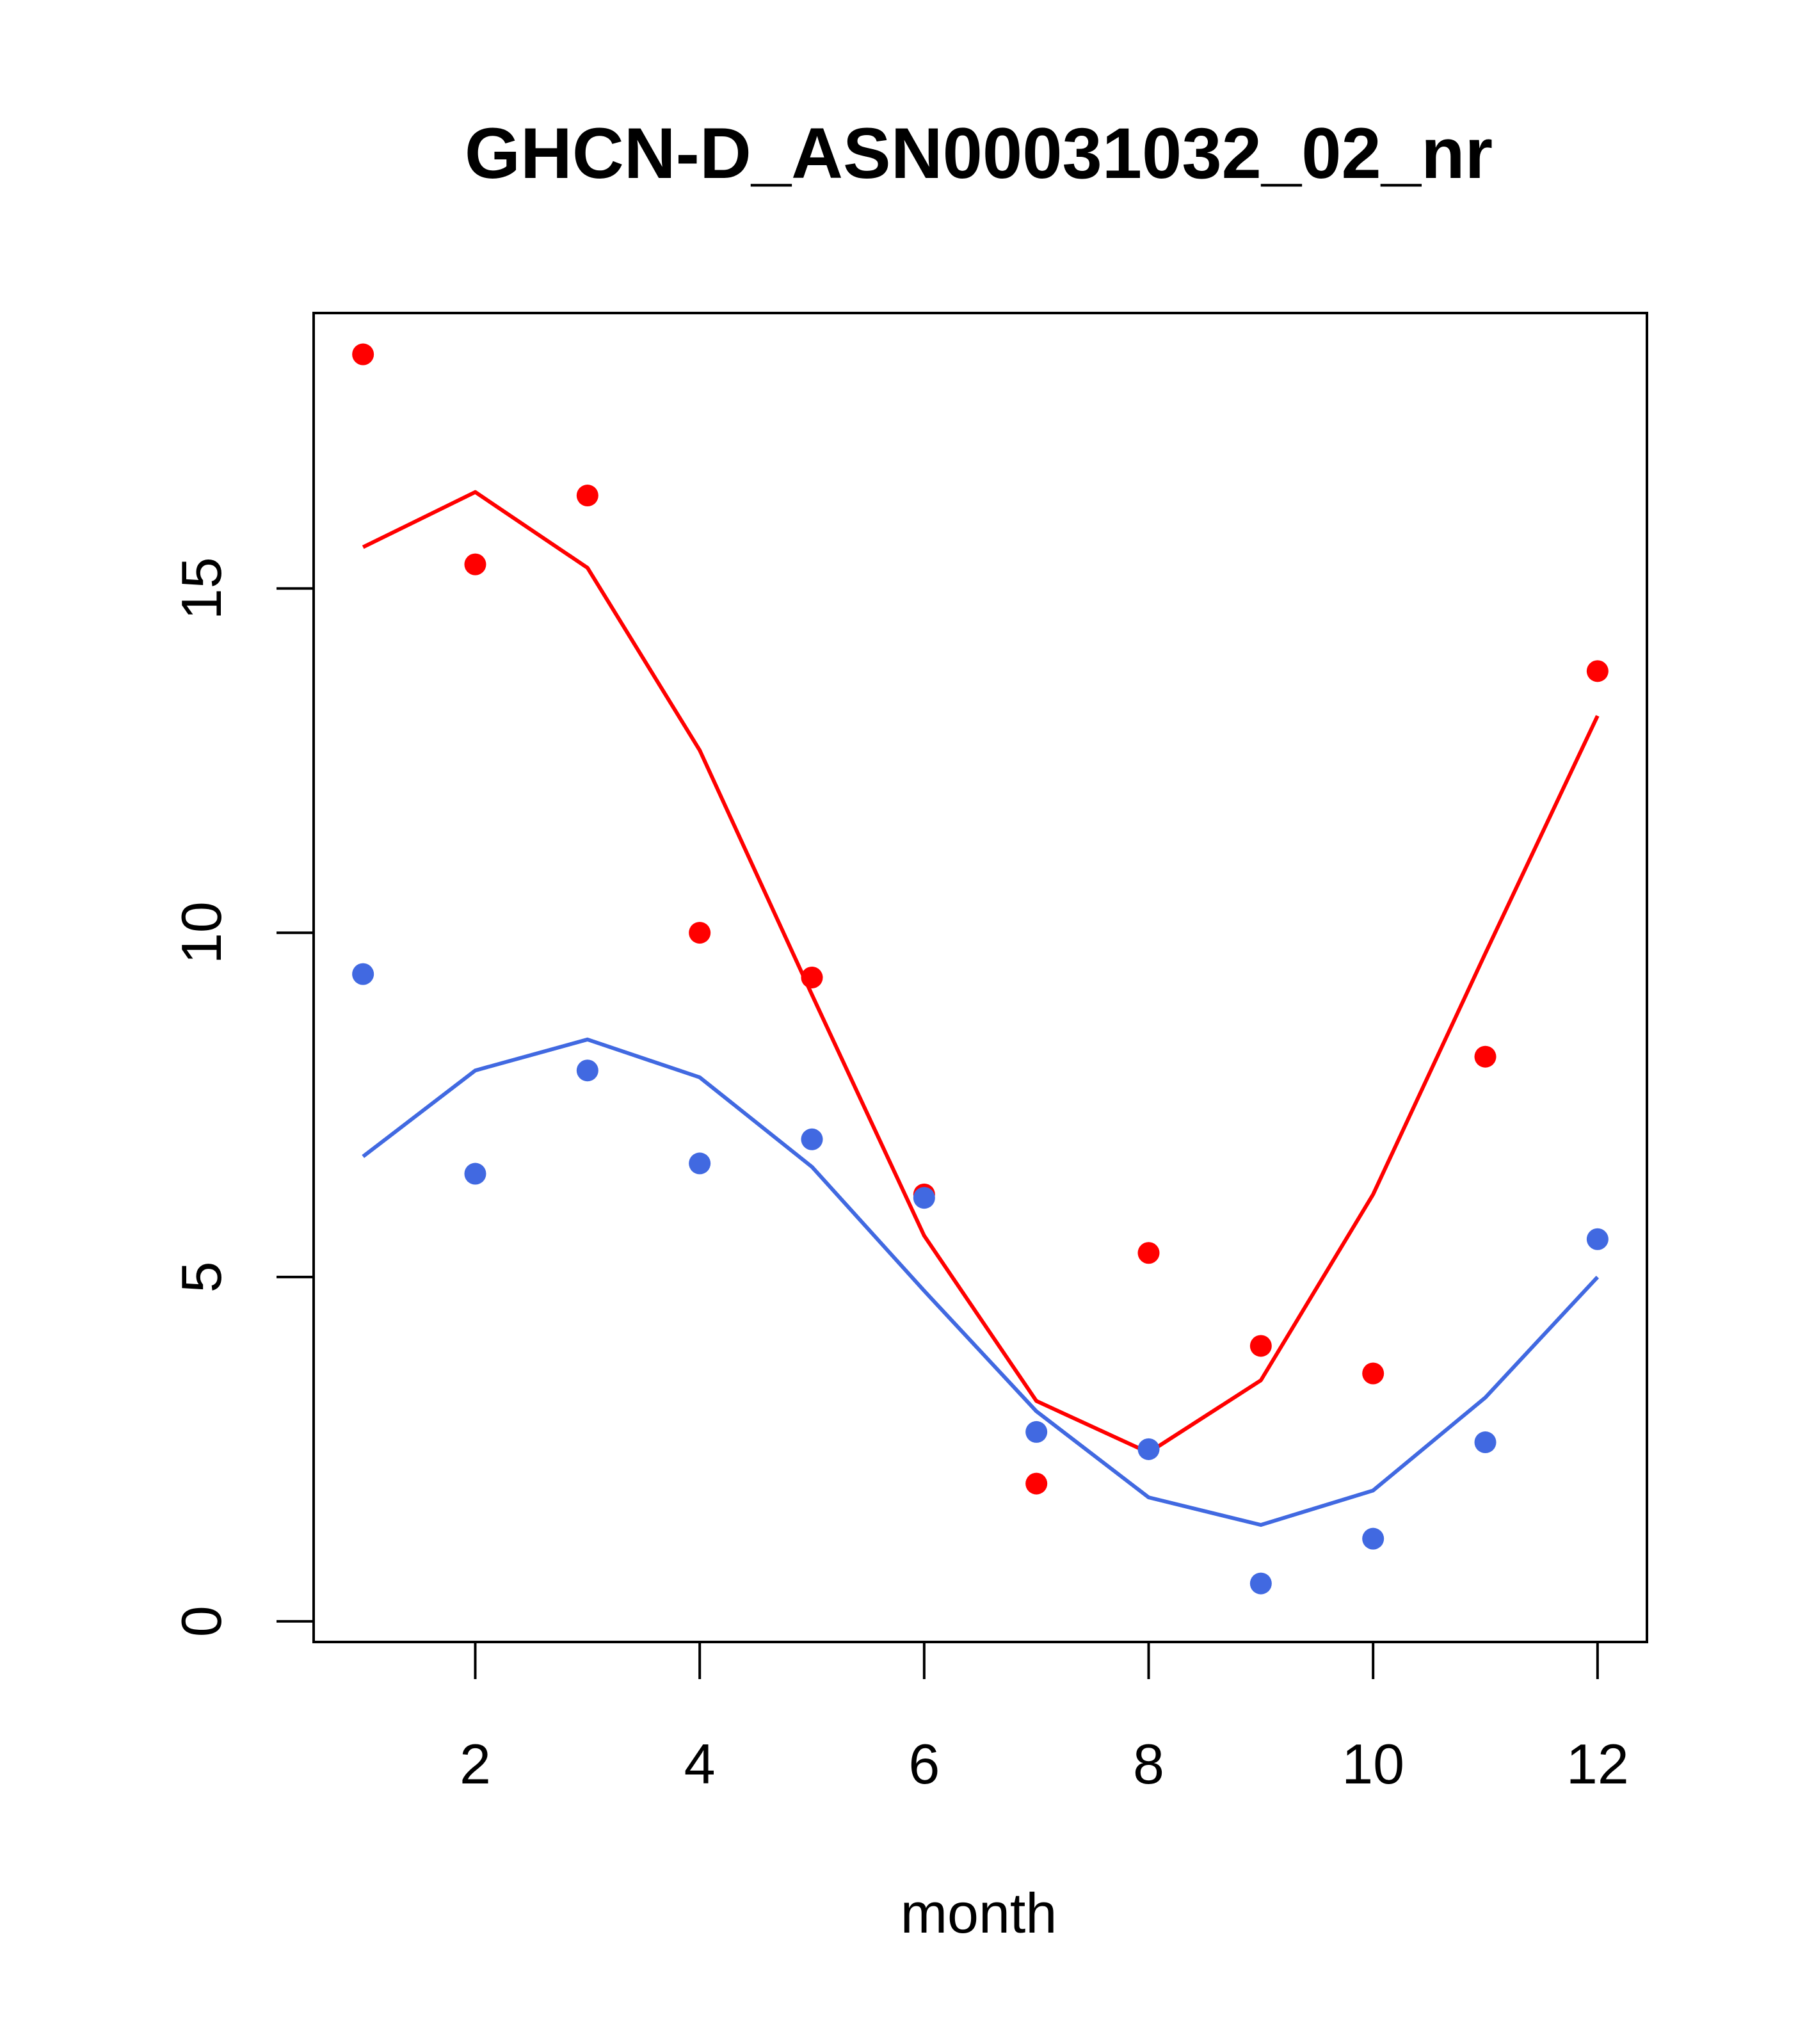 This screenshot has height=2044, width=1814. What do you see at coordinates (201, 1621) in the screenshot?
I see `y-tick-label: 0` at bounding box center [201, 1621].